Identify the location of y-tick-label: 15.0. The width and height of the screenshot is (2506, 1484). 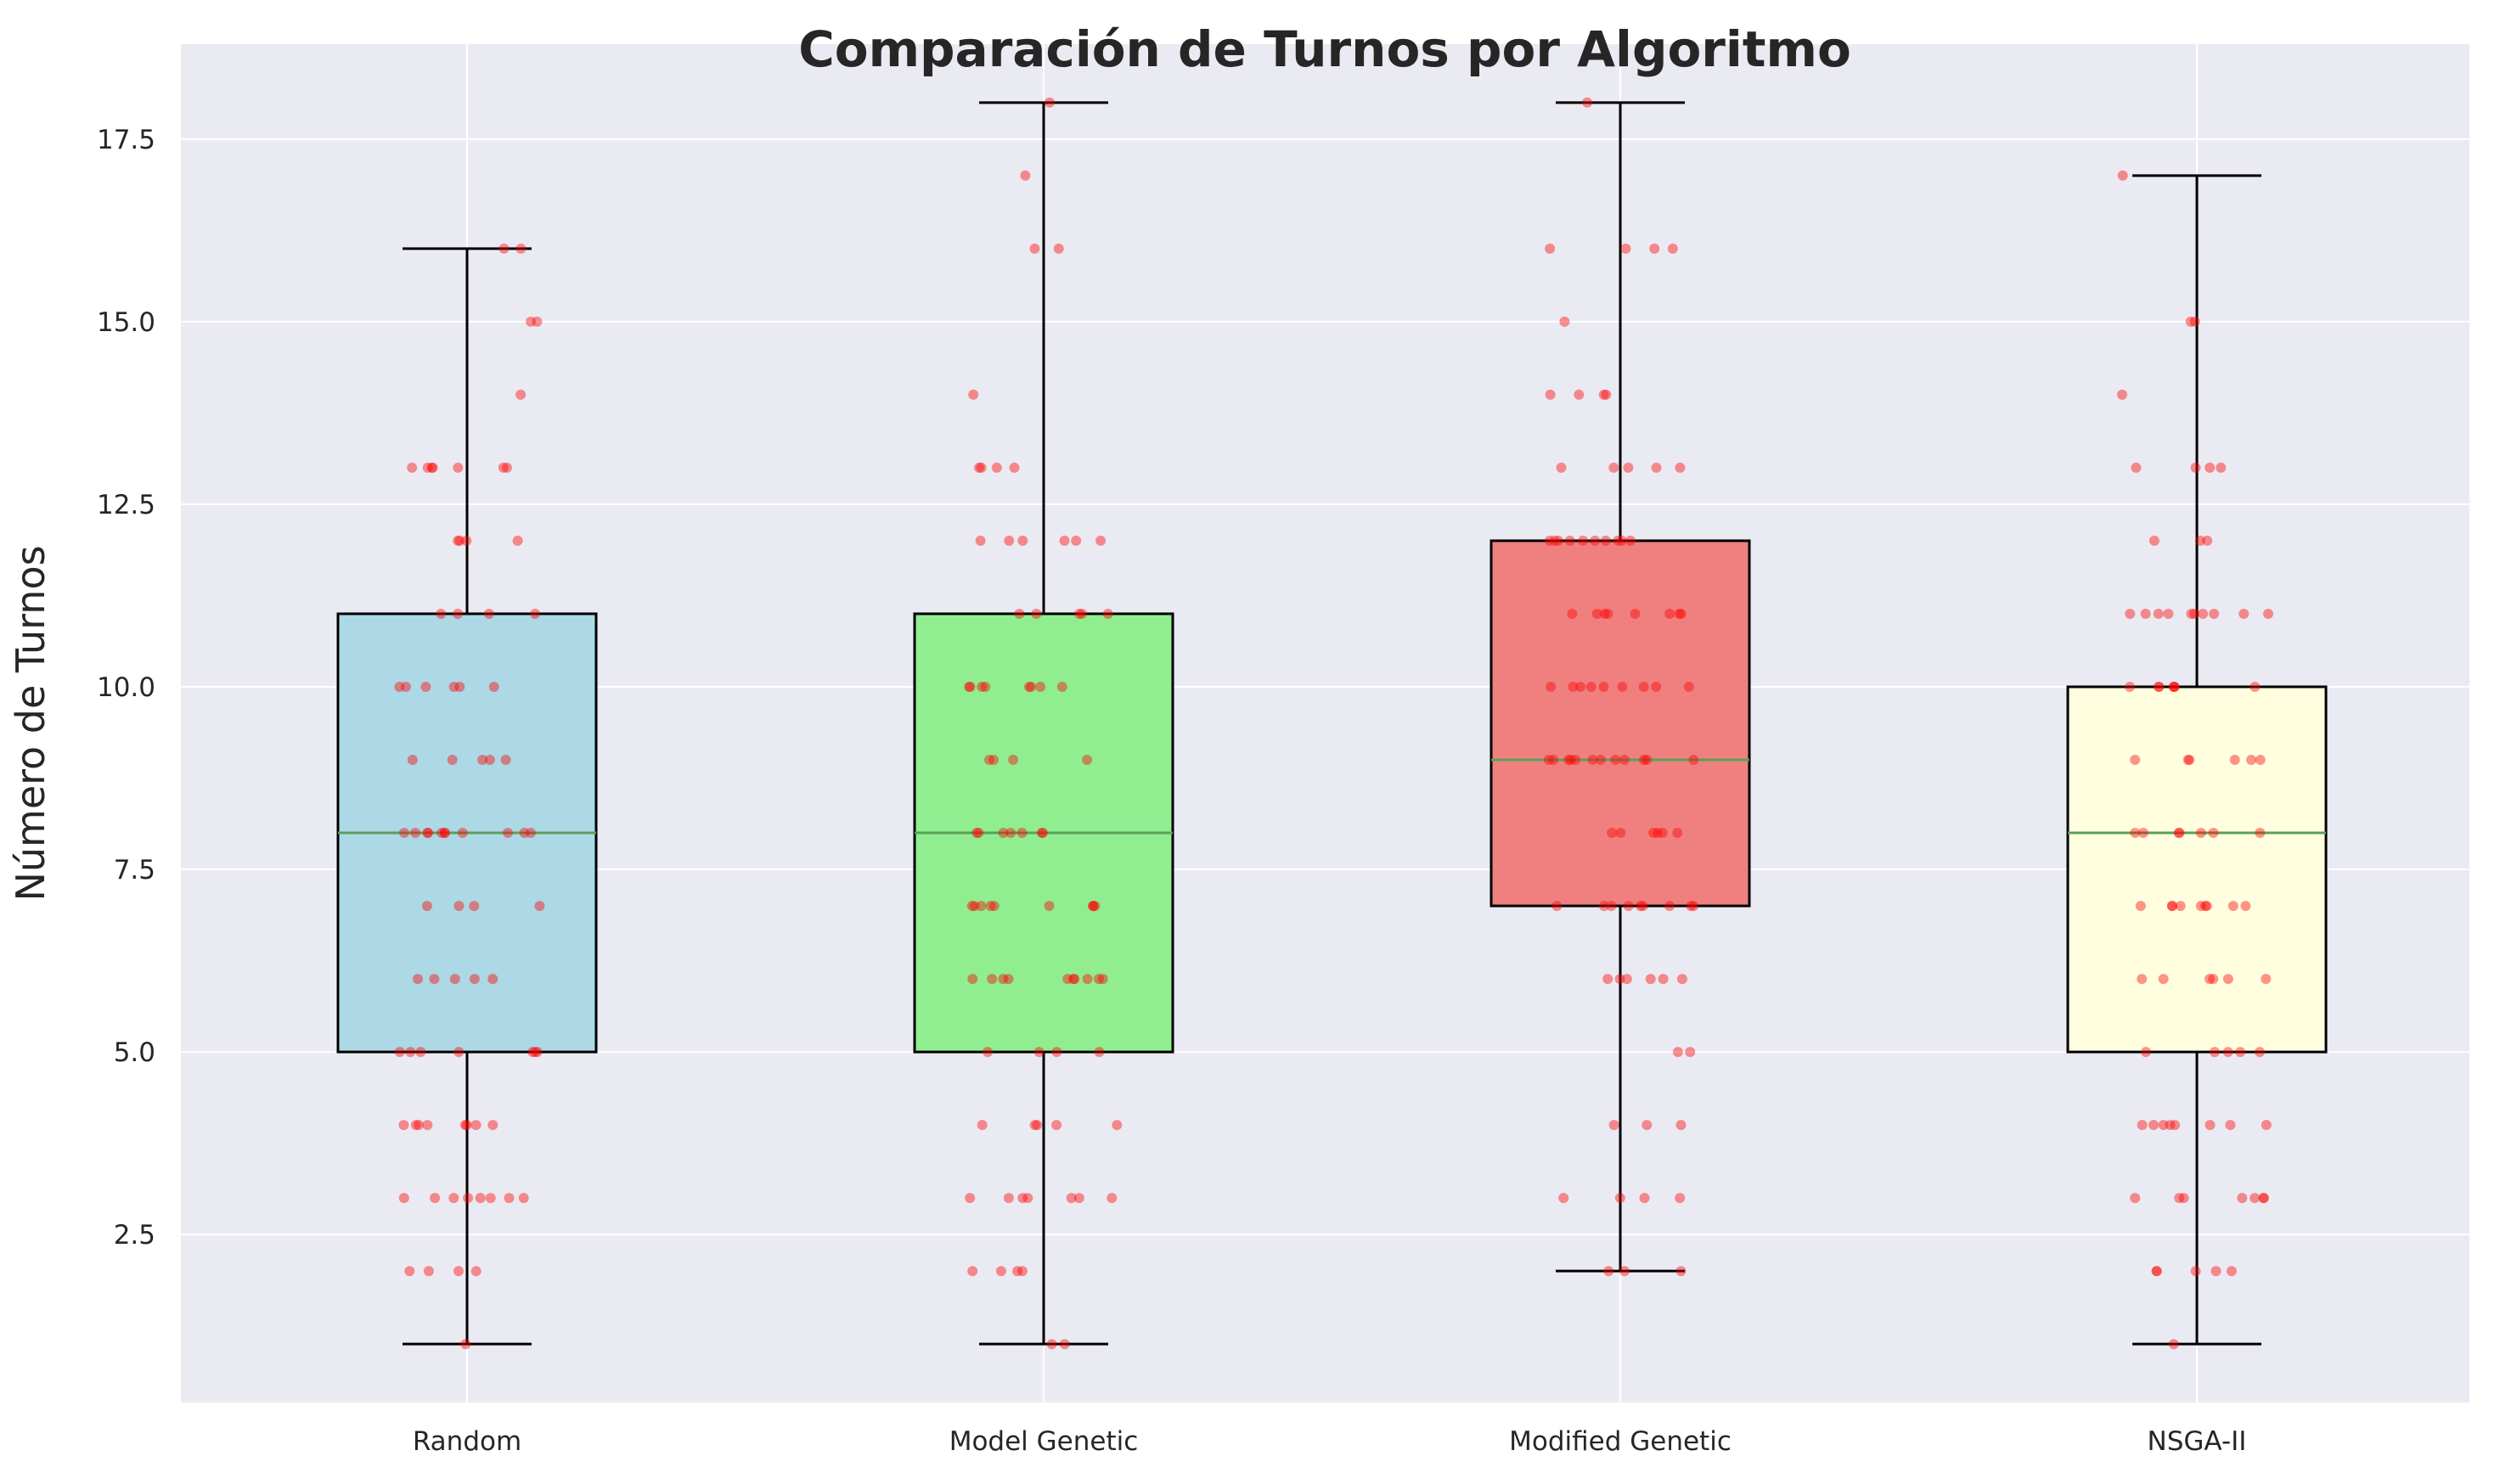
(126, 322).